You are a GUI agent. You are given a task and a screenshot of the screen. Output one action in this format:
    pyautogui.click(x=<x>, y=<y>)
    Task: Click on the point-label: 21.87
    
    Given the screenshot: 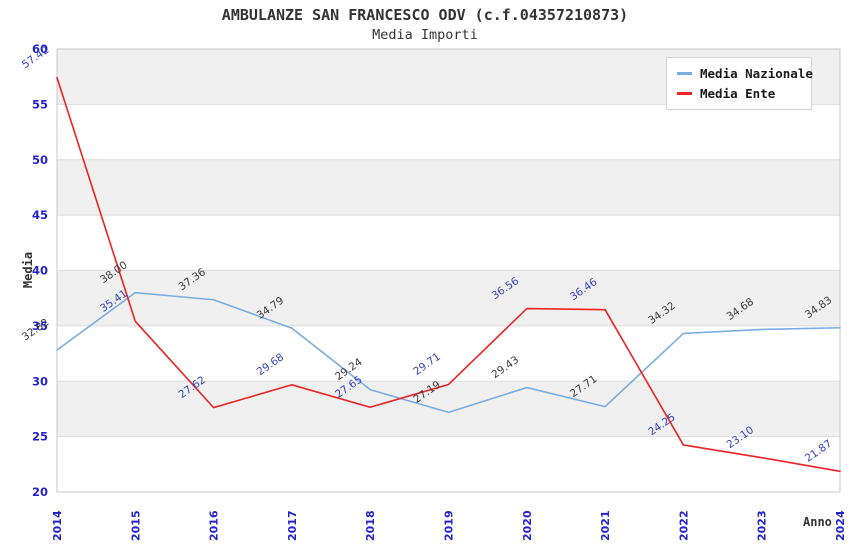 What is the action you would take?
    pyautogui.click(x=819, y=451)
    